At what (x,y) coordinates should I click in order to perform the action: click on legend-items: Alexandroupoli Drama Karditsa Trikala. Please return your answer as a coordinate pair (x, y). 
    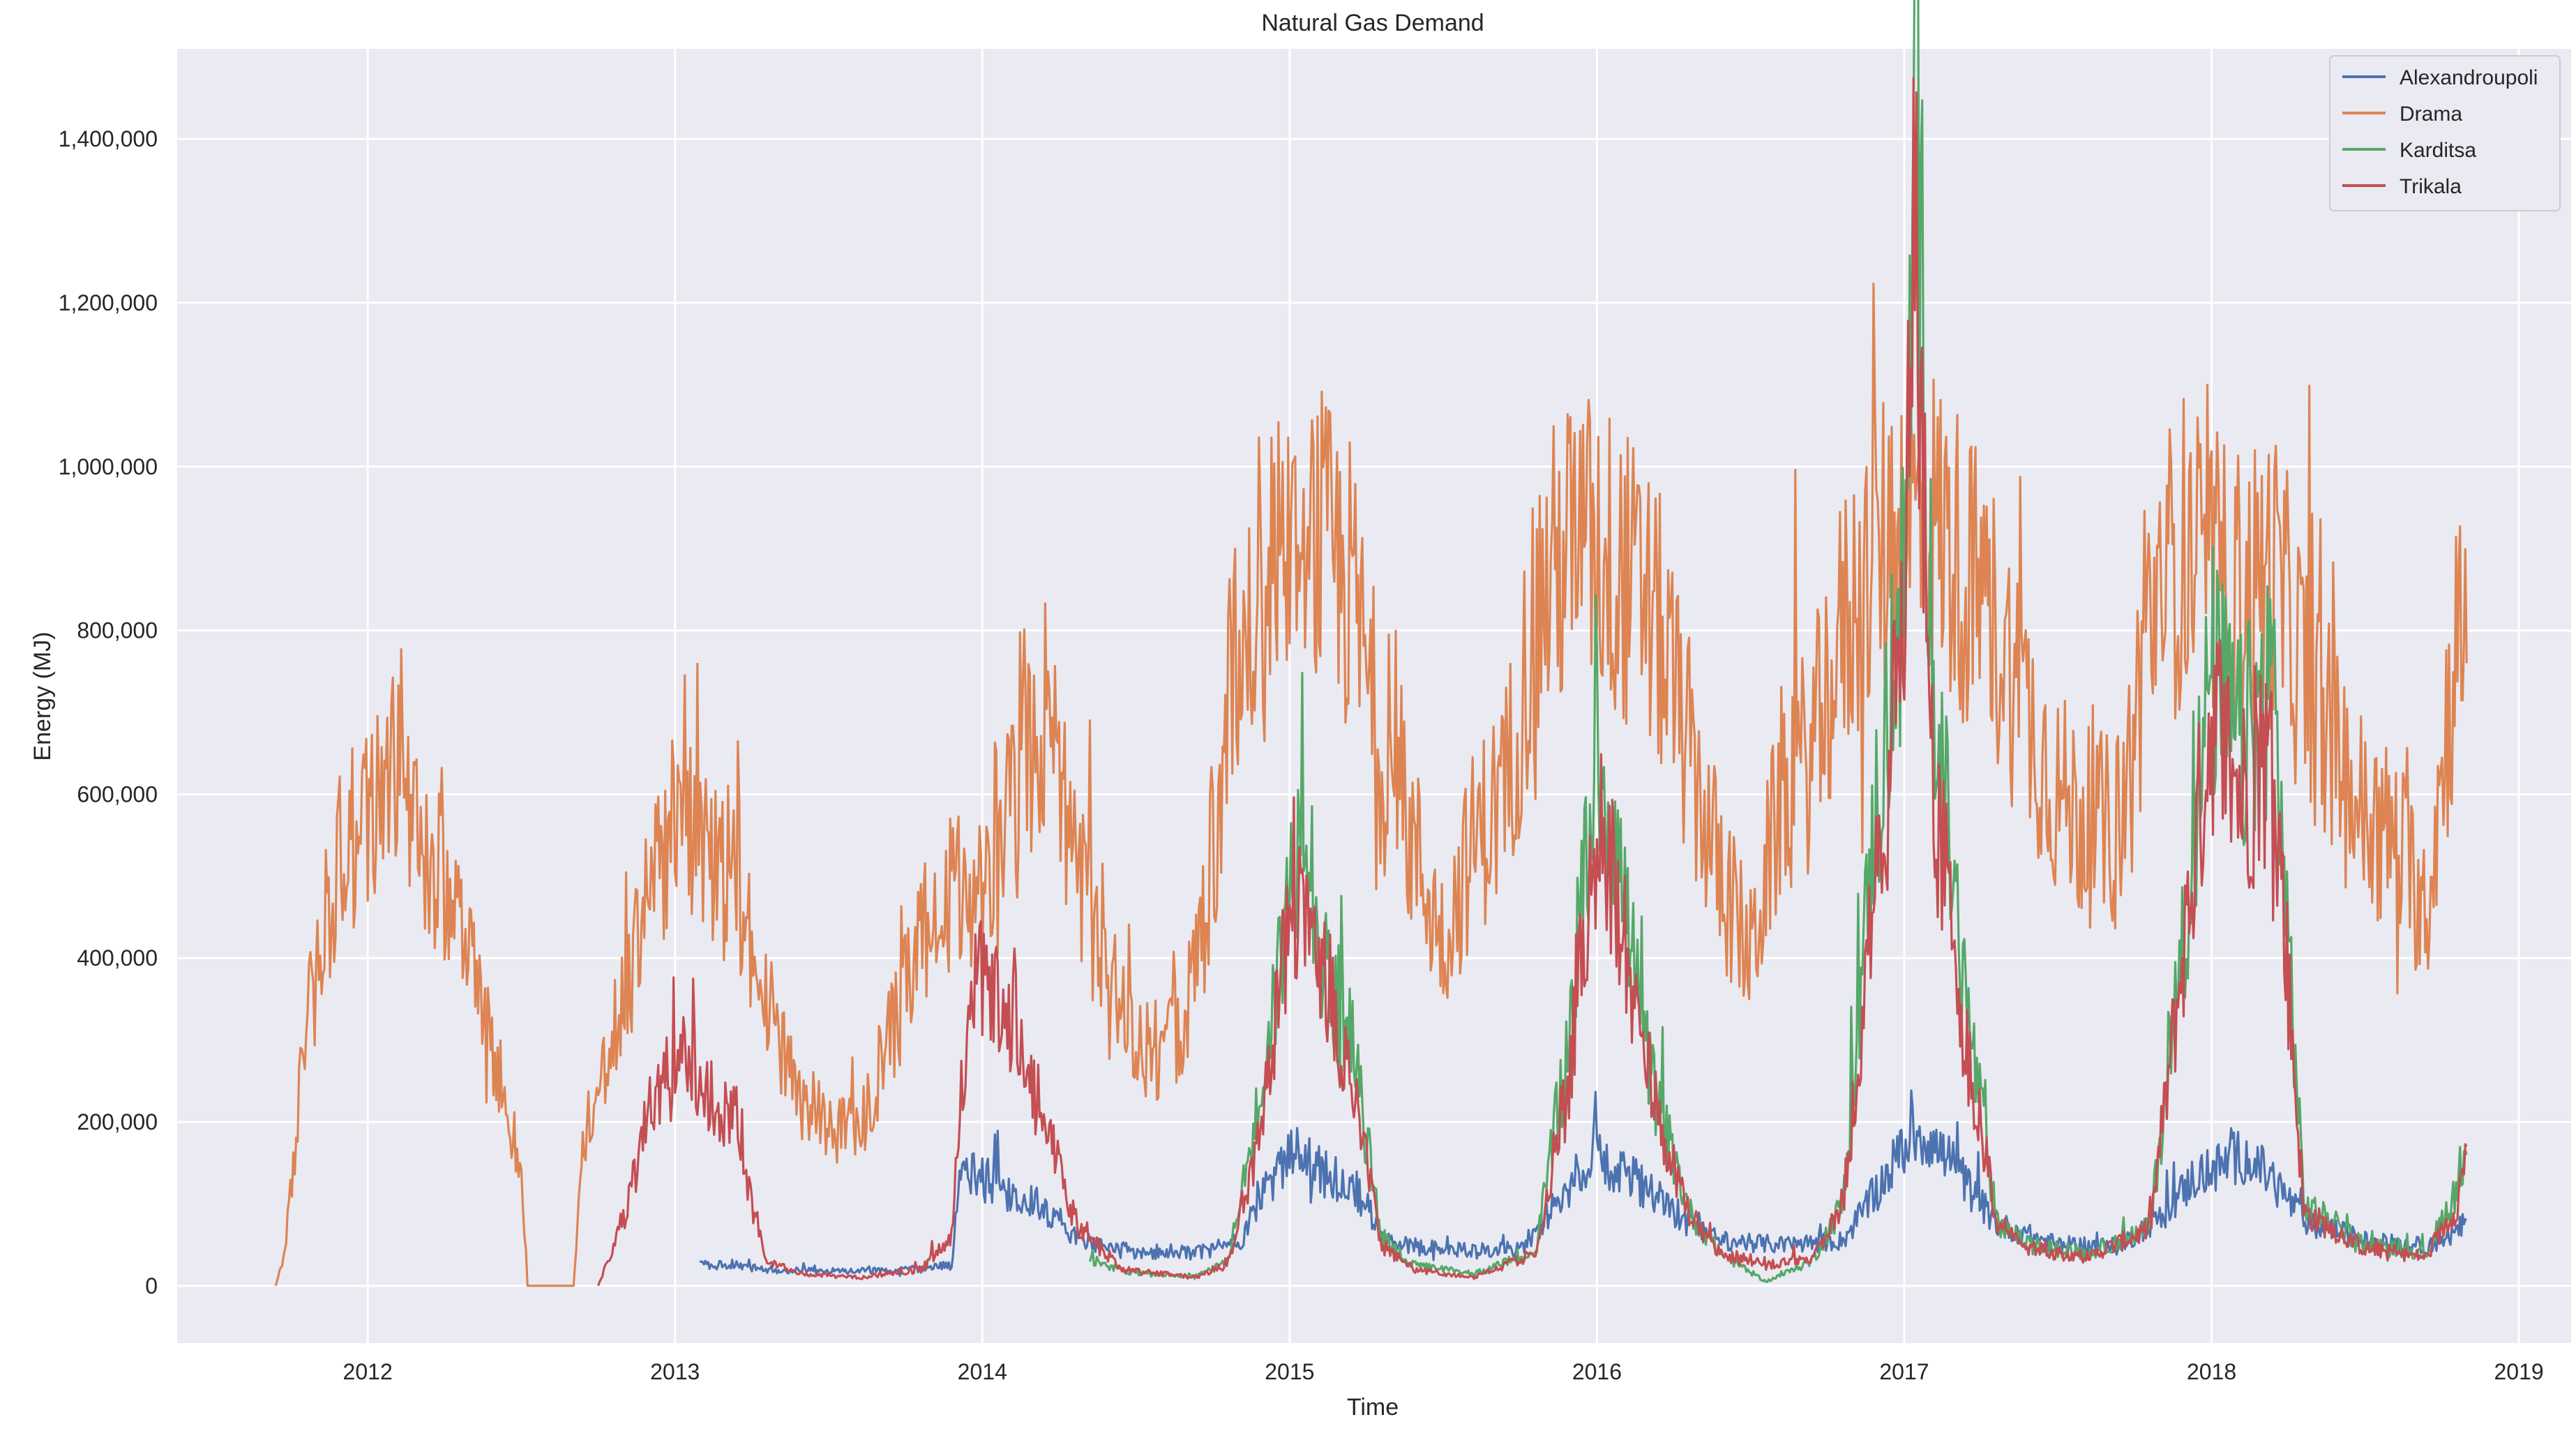
    Looking at the image, I should click on (2440, 132).